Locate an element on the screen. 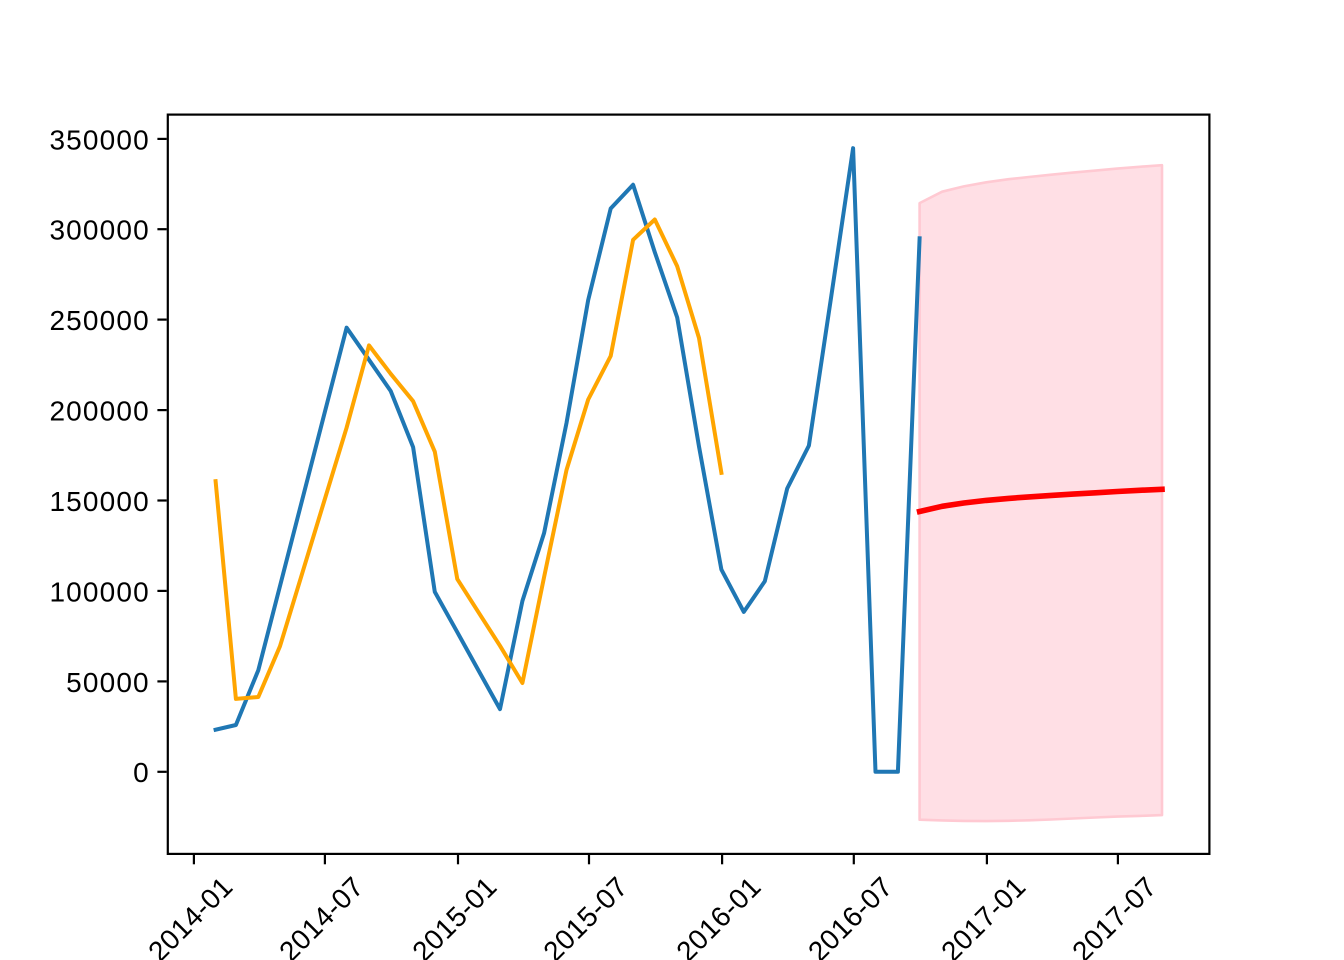  svg-text: 2016-07 is located at coordinates (850, 915).